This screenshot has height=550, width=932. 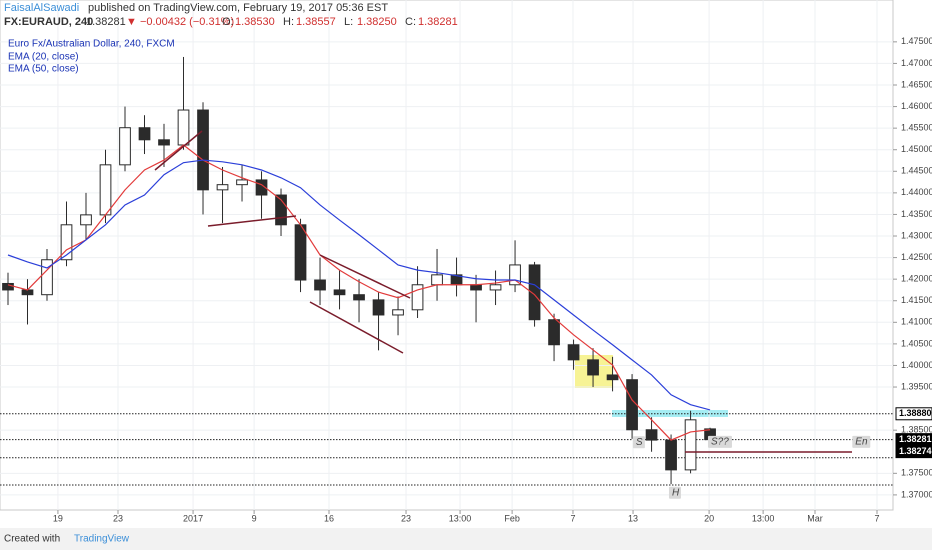 I want to click on footer-brand: TradingView, so click(x=102, y=539).